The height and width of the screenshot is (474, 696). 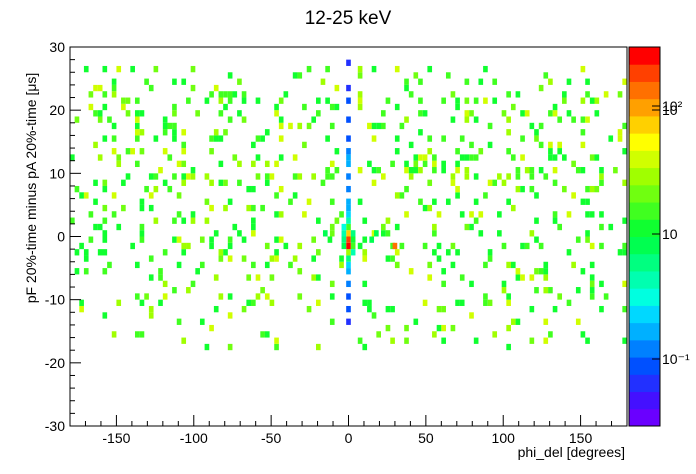 What do you see at coordinates (55, 300) in the screenshot?
I see `y-tick-label: -10` at bounding box center [55, 300].